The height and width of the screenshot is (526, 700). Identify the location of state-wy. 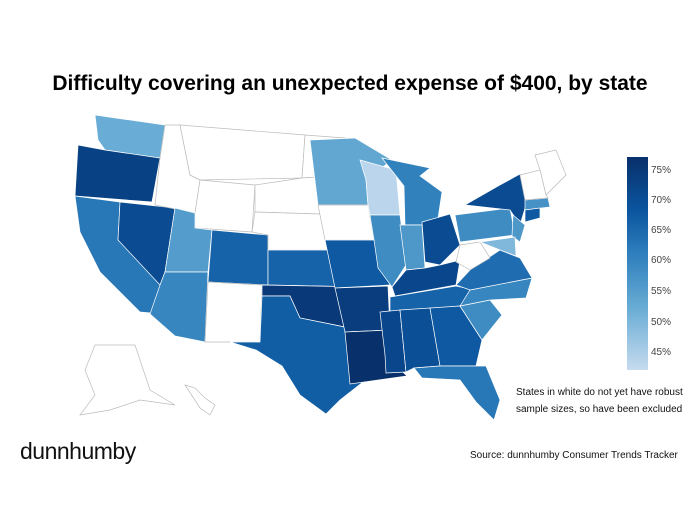
(225, 206).